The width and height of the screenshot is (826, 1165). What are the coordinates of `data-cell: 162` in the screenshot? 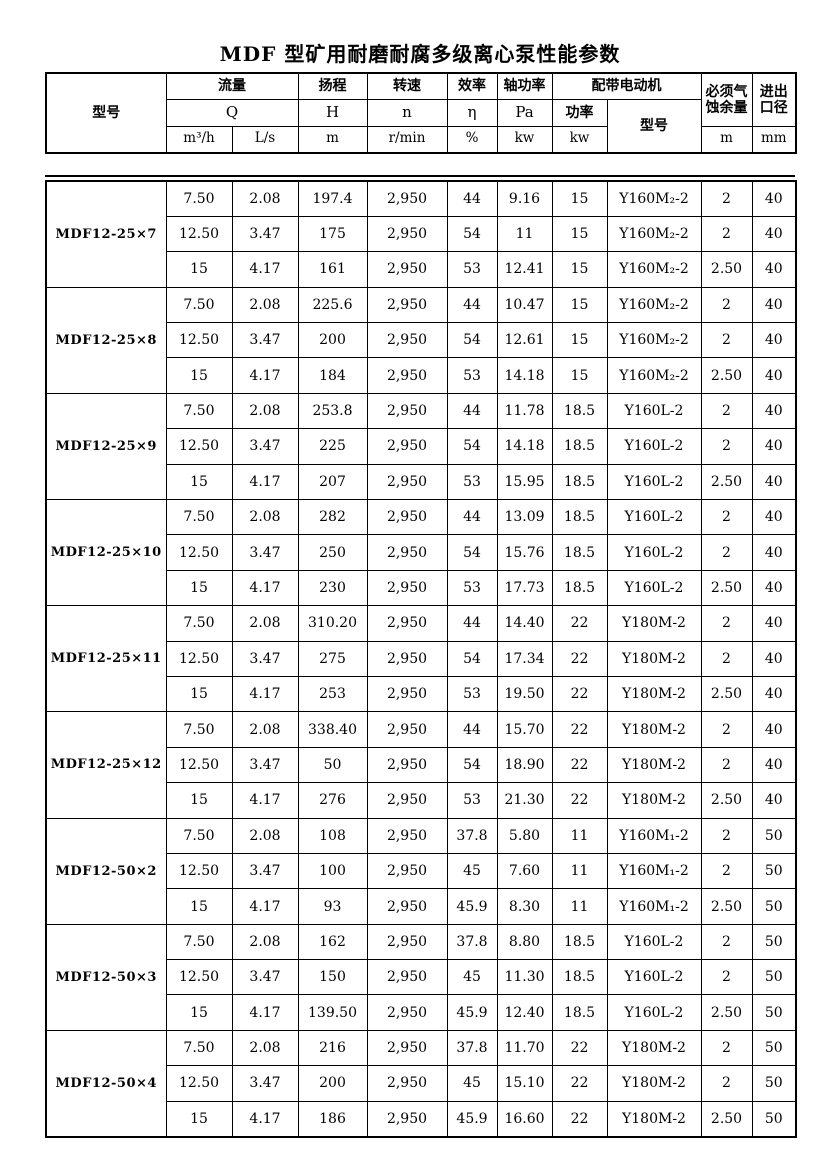 It's located at (332, 942).